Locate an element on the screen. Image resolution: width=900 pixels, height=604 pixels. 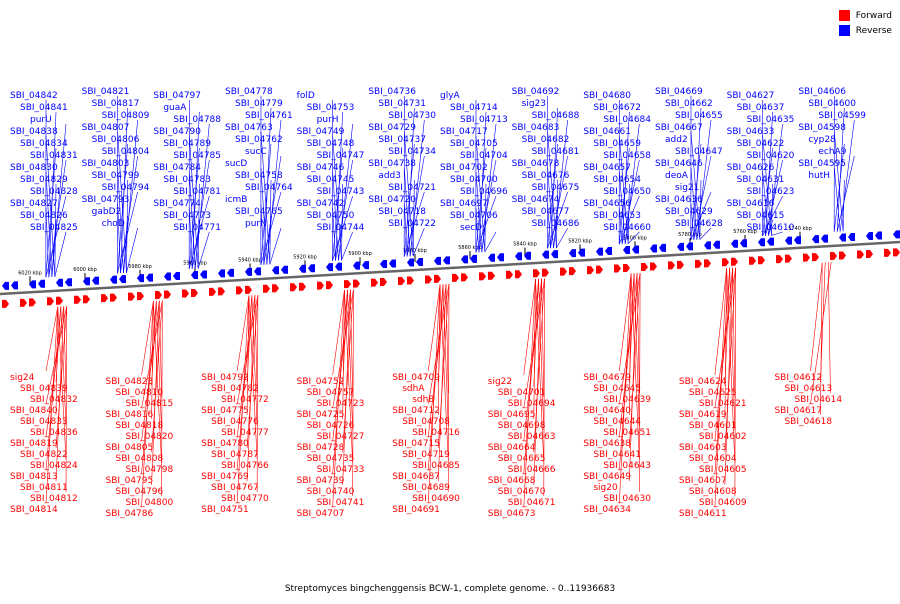
gene-label: SBI_04751 is located at coordinates (225, 510).